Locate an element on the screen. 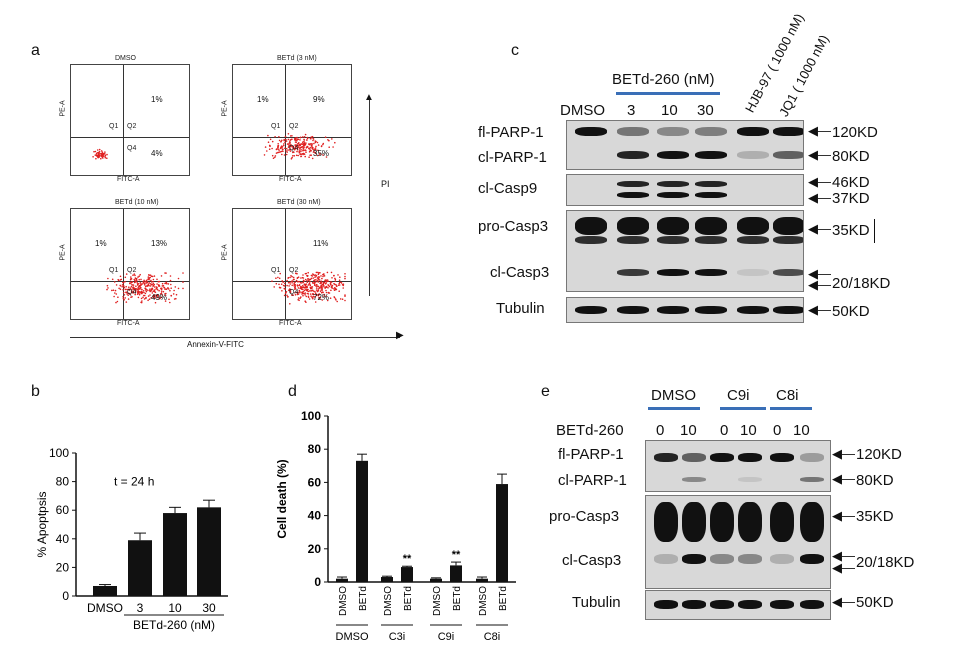 The width and height of the screenshot is (956, 645). quadrant-lr-percent: 35% is located at coordinates (321, 153).